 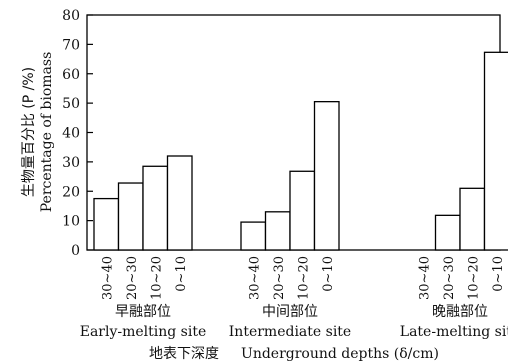 I want to click on group-label-en: Intermediate site, so click(x=290, y=332).